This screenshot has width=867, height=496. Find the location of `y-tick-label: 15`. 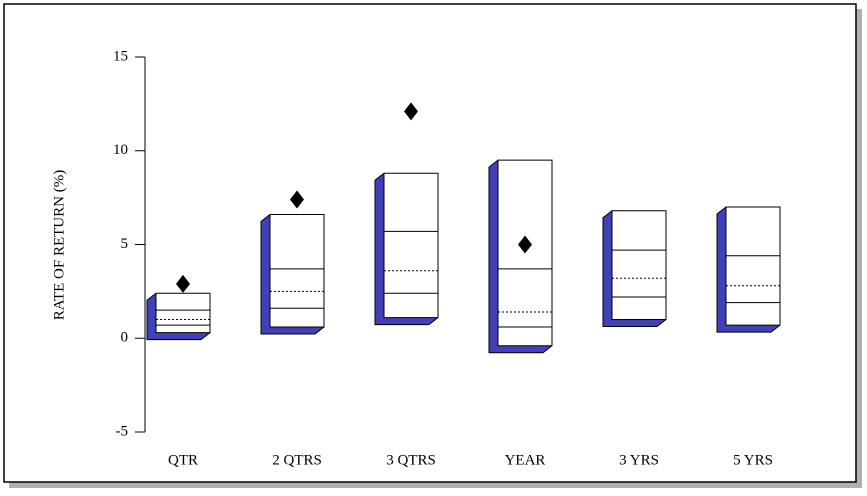

y-tick-label: 15 is located at coordinates (120, 56).